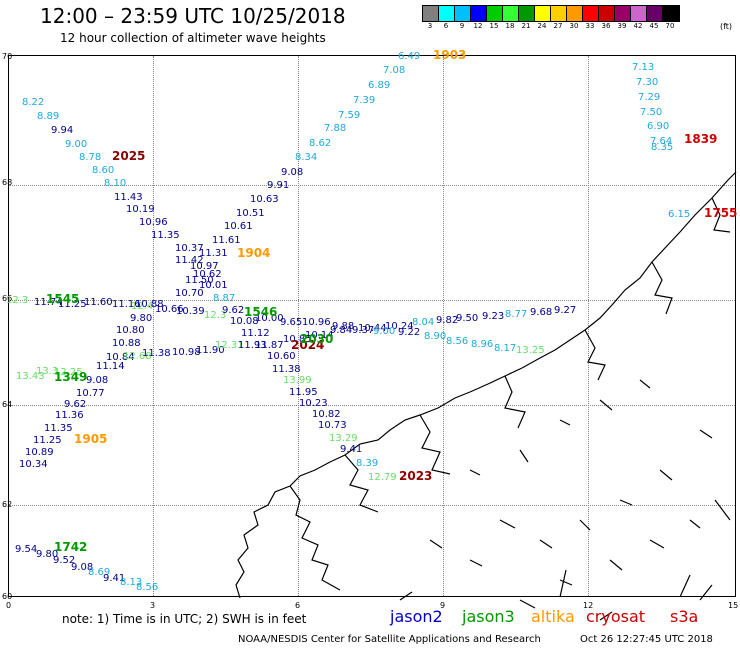 This screenshot has width=740, height=650. I want to click on wave-height-value: 12.25, so click(68, 372).